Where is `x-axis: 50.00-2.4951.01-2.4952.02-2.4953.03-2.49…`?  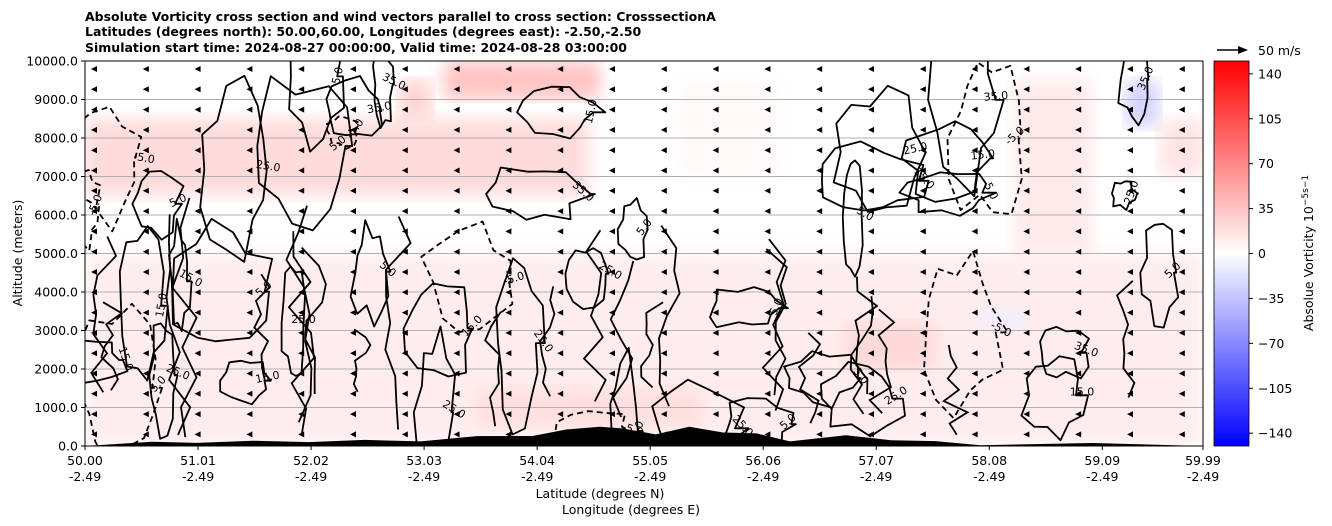 x-axis: 50.00-2.4951.01-2.4952.02-2.4953.03-2.49… is located at coordinates (644, 465).